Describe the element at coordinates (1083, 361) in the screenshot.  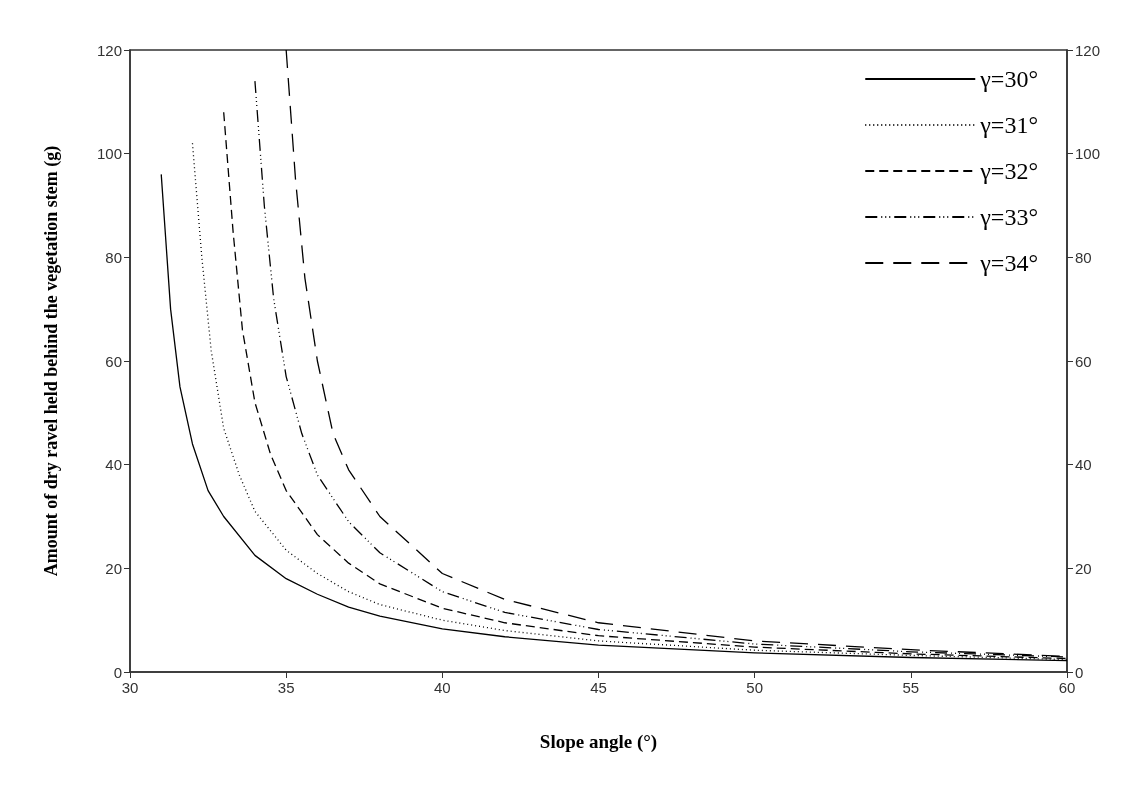
I see `y2-tick-label: 60` at that location.